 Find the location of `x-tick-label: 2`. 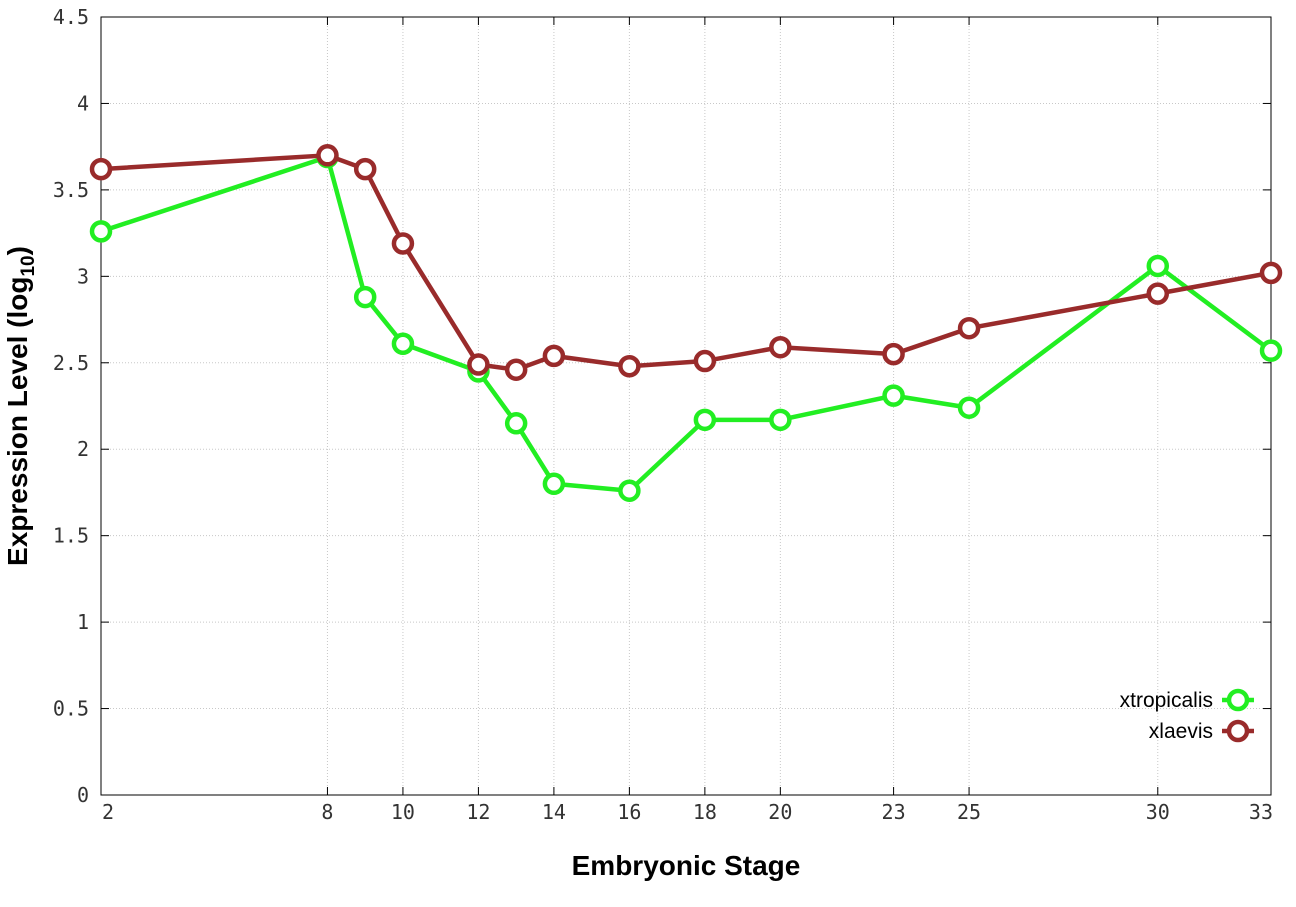

x-tick-label: 2 is located at coordinates (108, 812).